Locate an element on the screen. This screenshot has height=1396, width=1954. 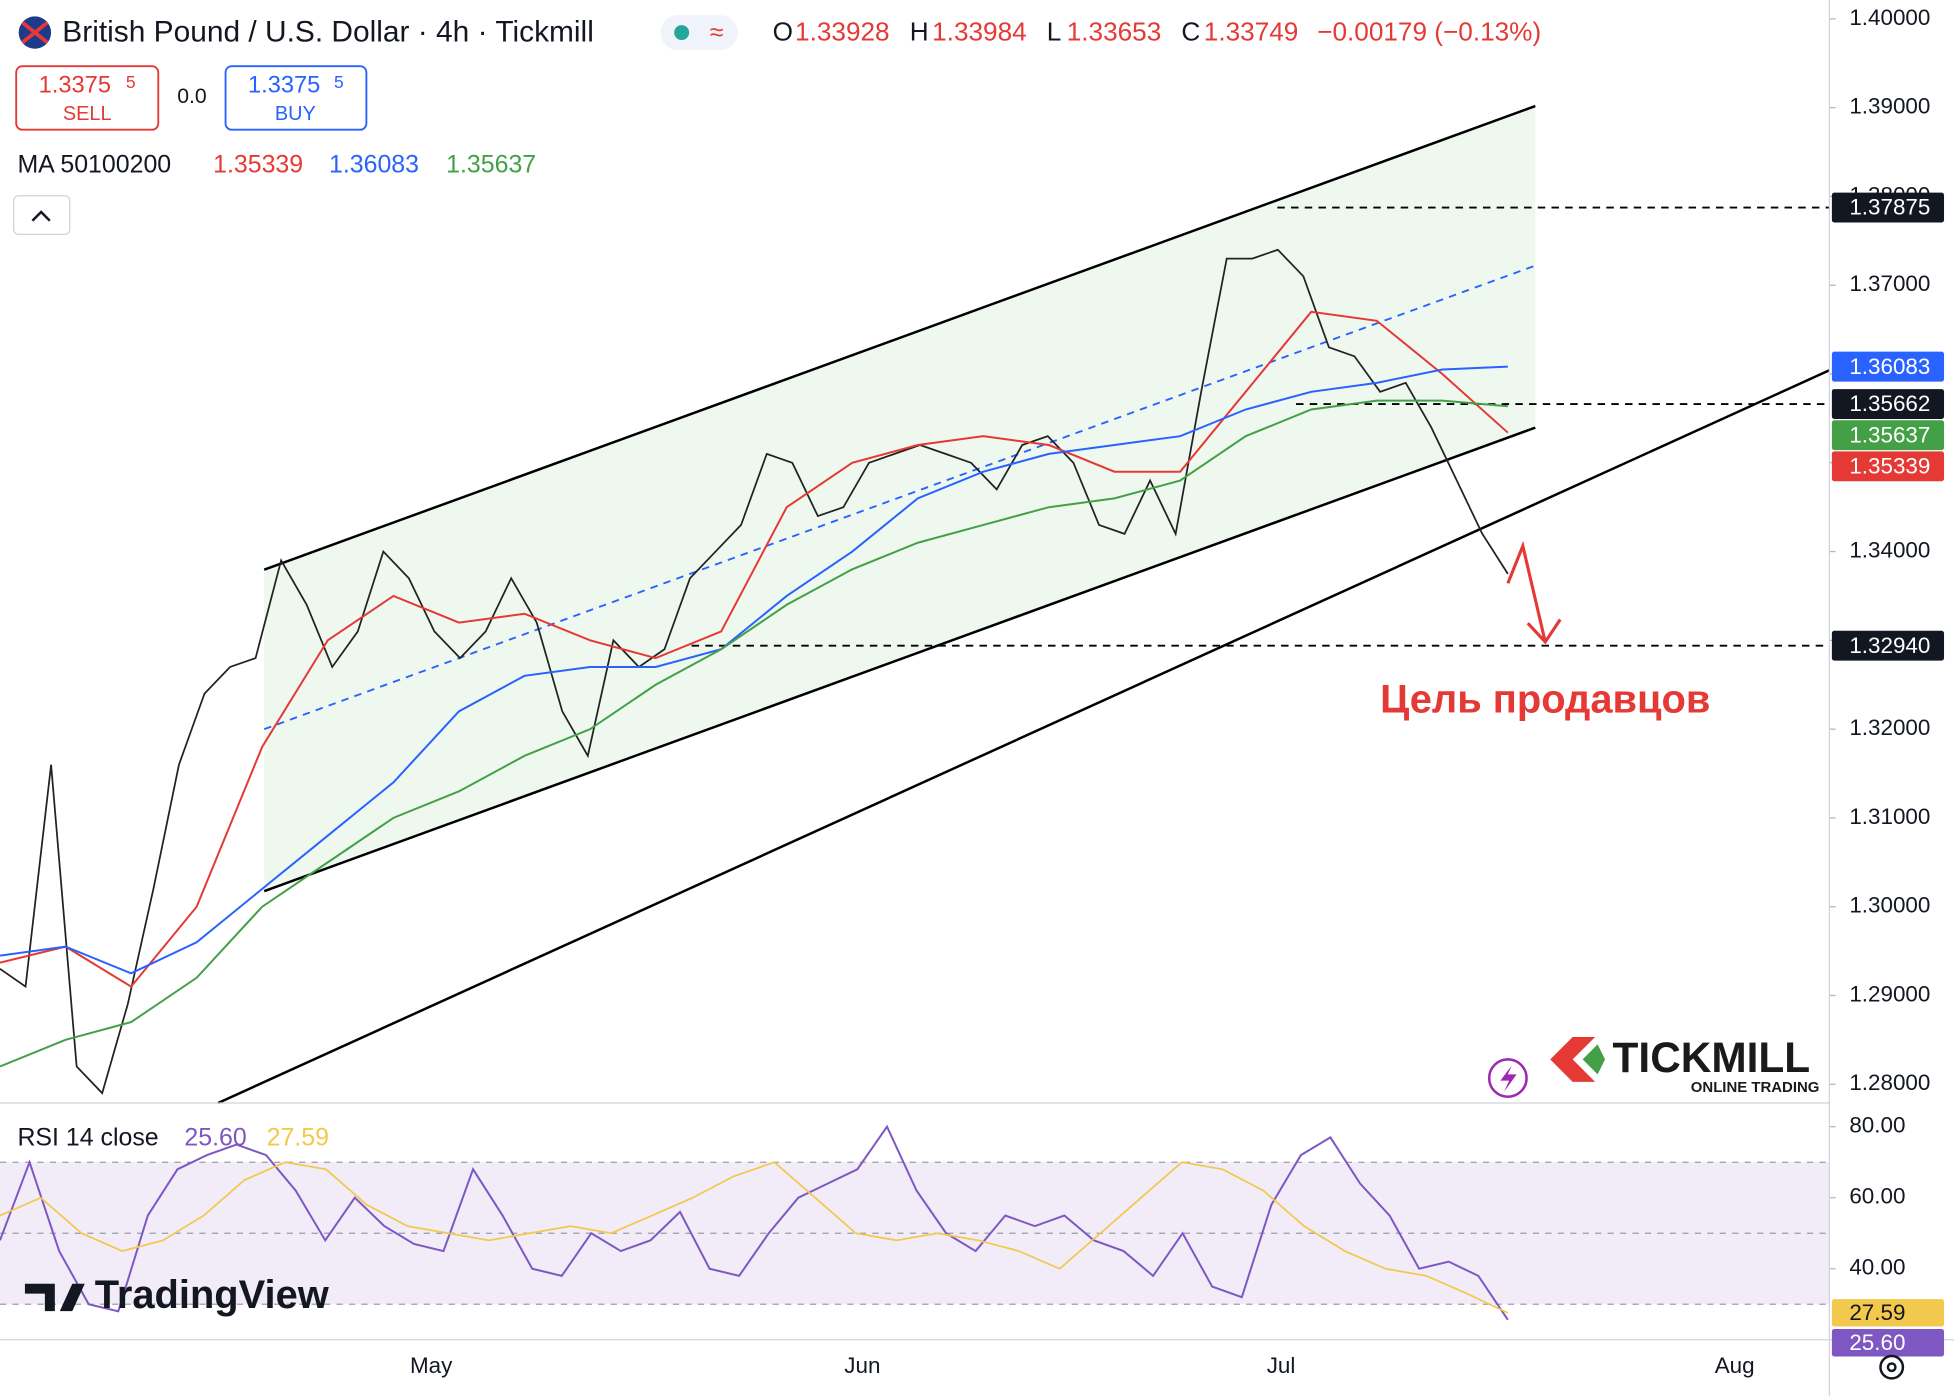
buy-label: BUY is located at coordinates (295, 114).